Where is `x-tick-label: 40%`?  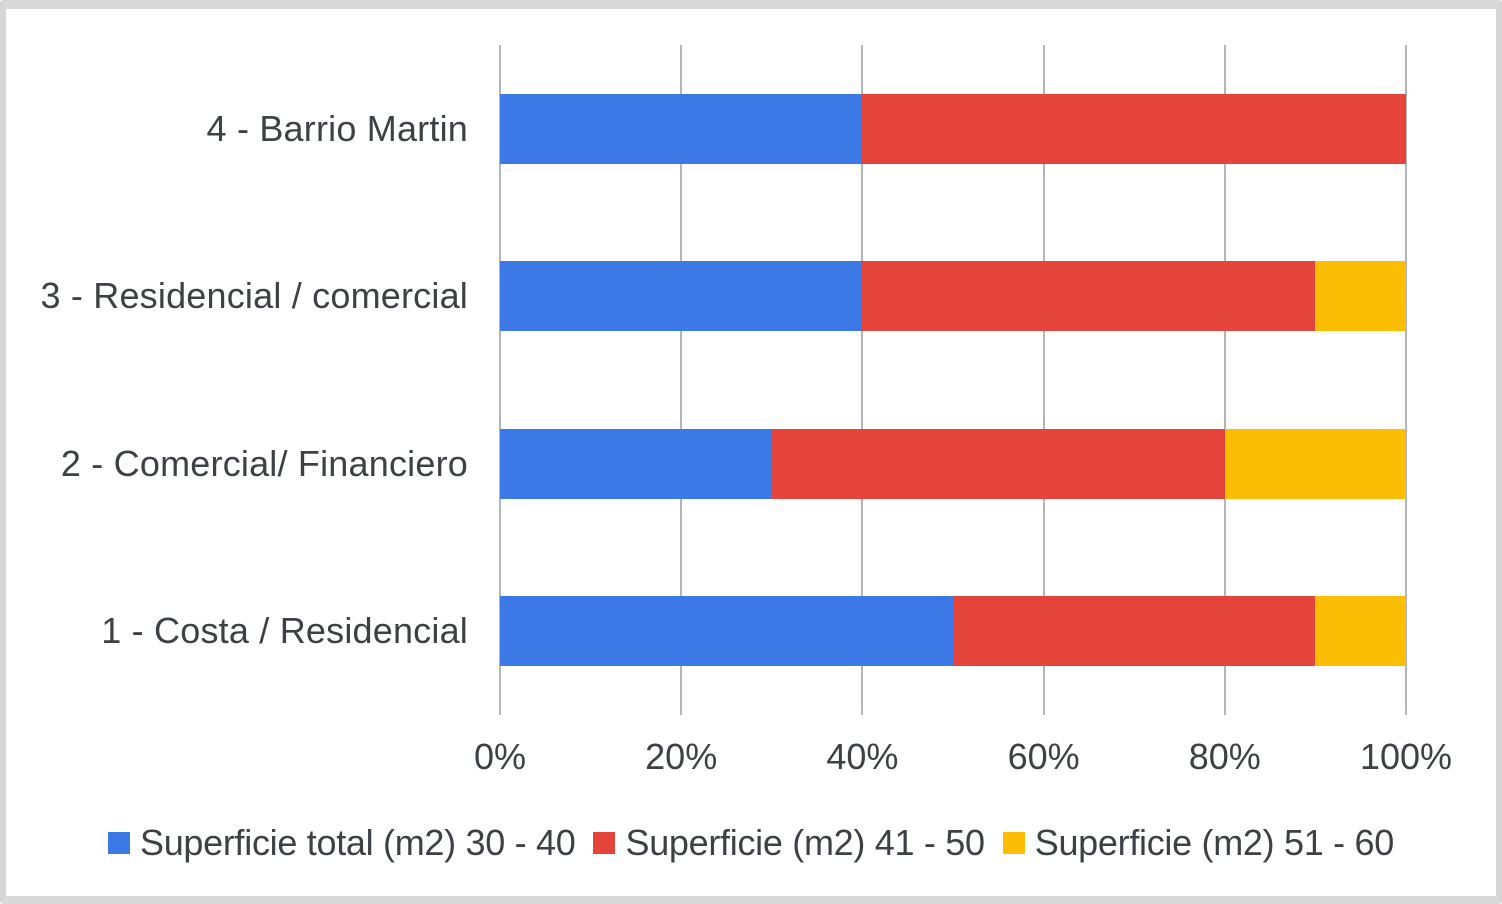
x-tick-label: 40% is located at coordinates (862, 756).